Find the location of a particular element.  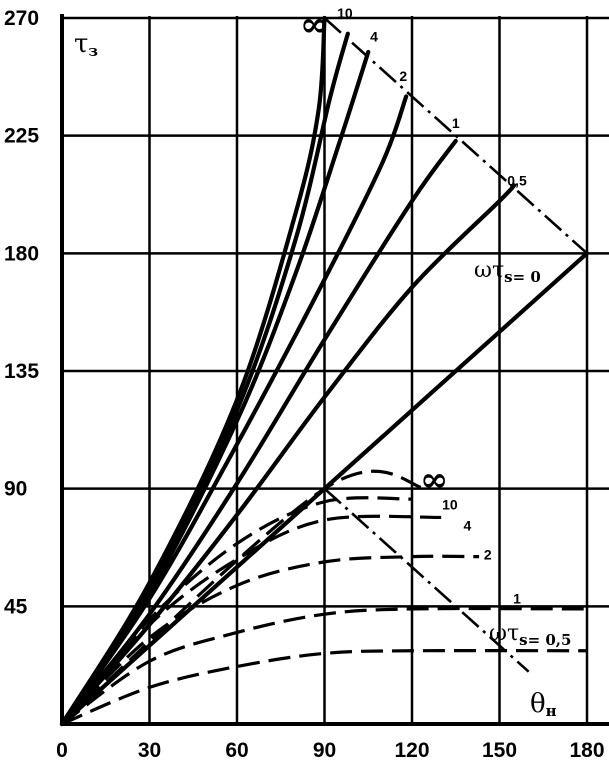

y-tick-label: 45 is located at coordinates (16, 606).